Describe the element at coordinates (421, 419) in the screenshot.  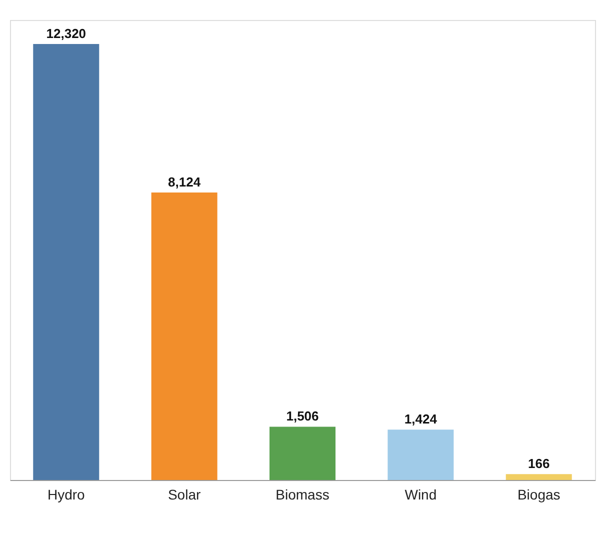
I see `data-label: 1,424` at that location.